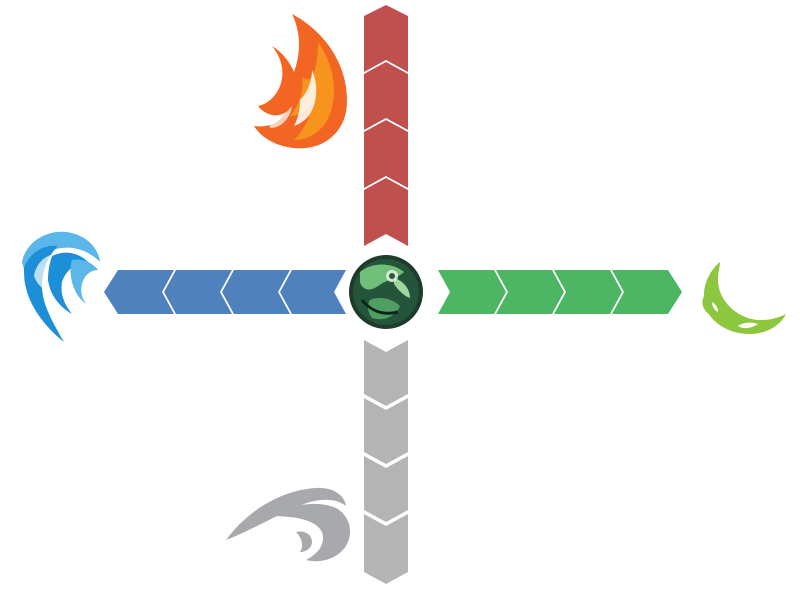 The width and height of the screenshot is (800, 600). Describe the element at coordinates (288, 524) in the screenshot. I see `air-icon` at that location.